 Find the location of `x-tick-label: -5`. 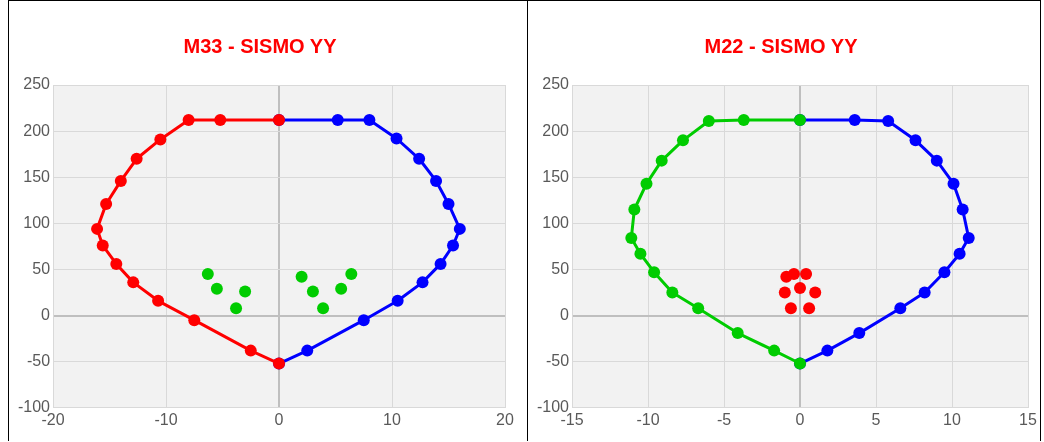

x-tick-label: -5 is located at coordinates (724, 419).